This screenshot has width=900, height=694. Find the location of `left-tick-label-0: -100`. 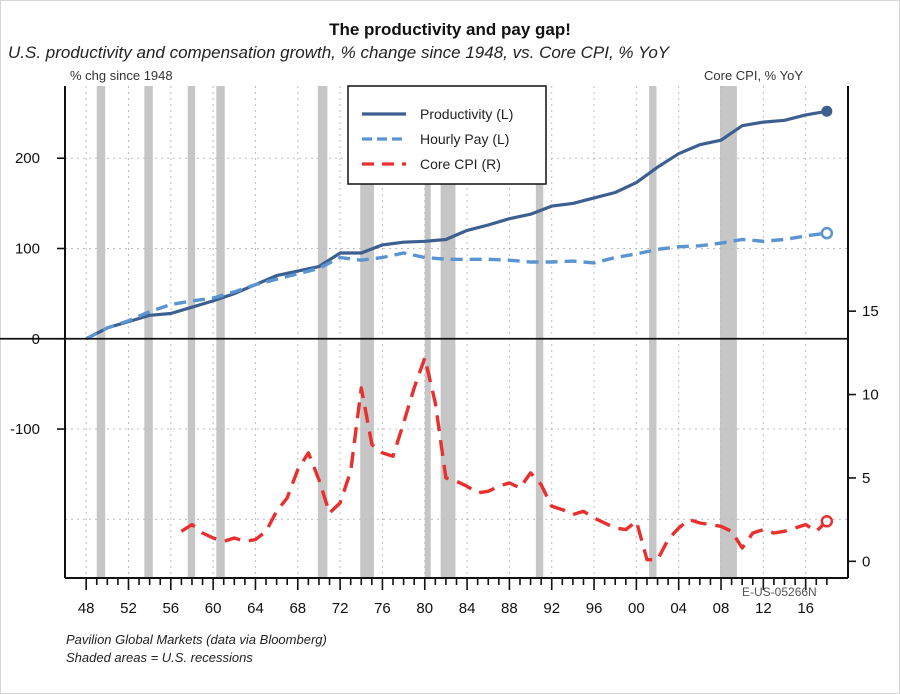

left-tick-label-0: -100 is located at coordinates (25, 429).